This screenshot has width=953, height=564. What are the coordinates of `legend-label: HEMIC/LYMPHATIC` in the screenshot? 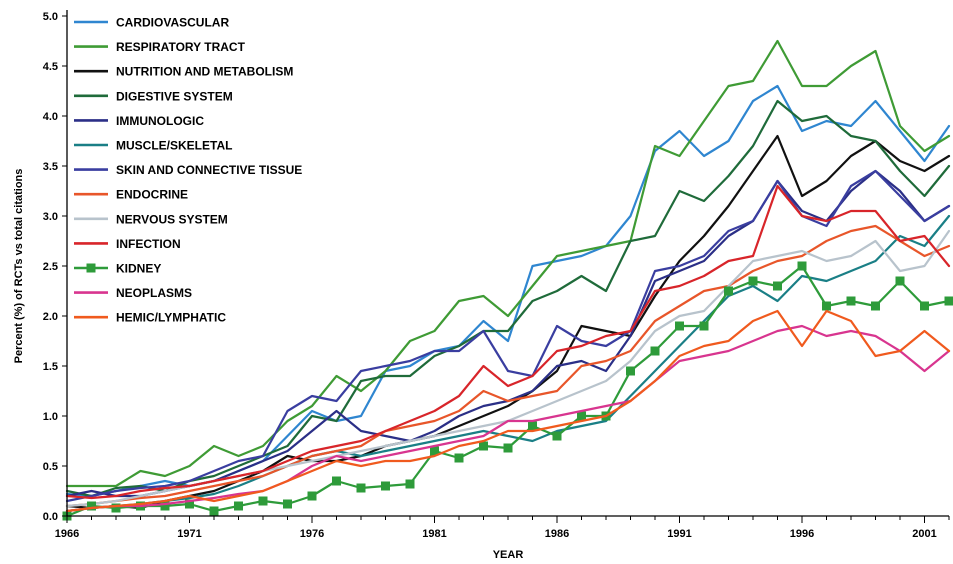 It's located at (171, 318).